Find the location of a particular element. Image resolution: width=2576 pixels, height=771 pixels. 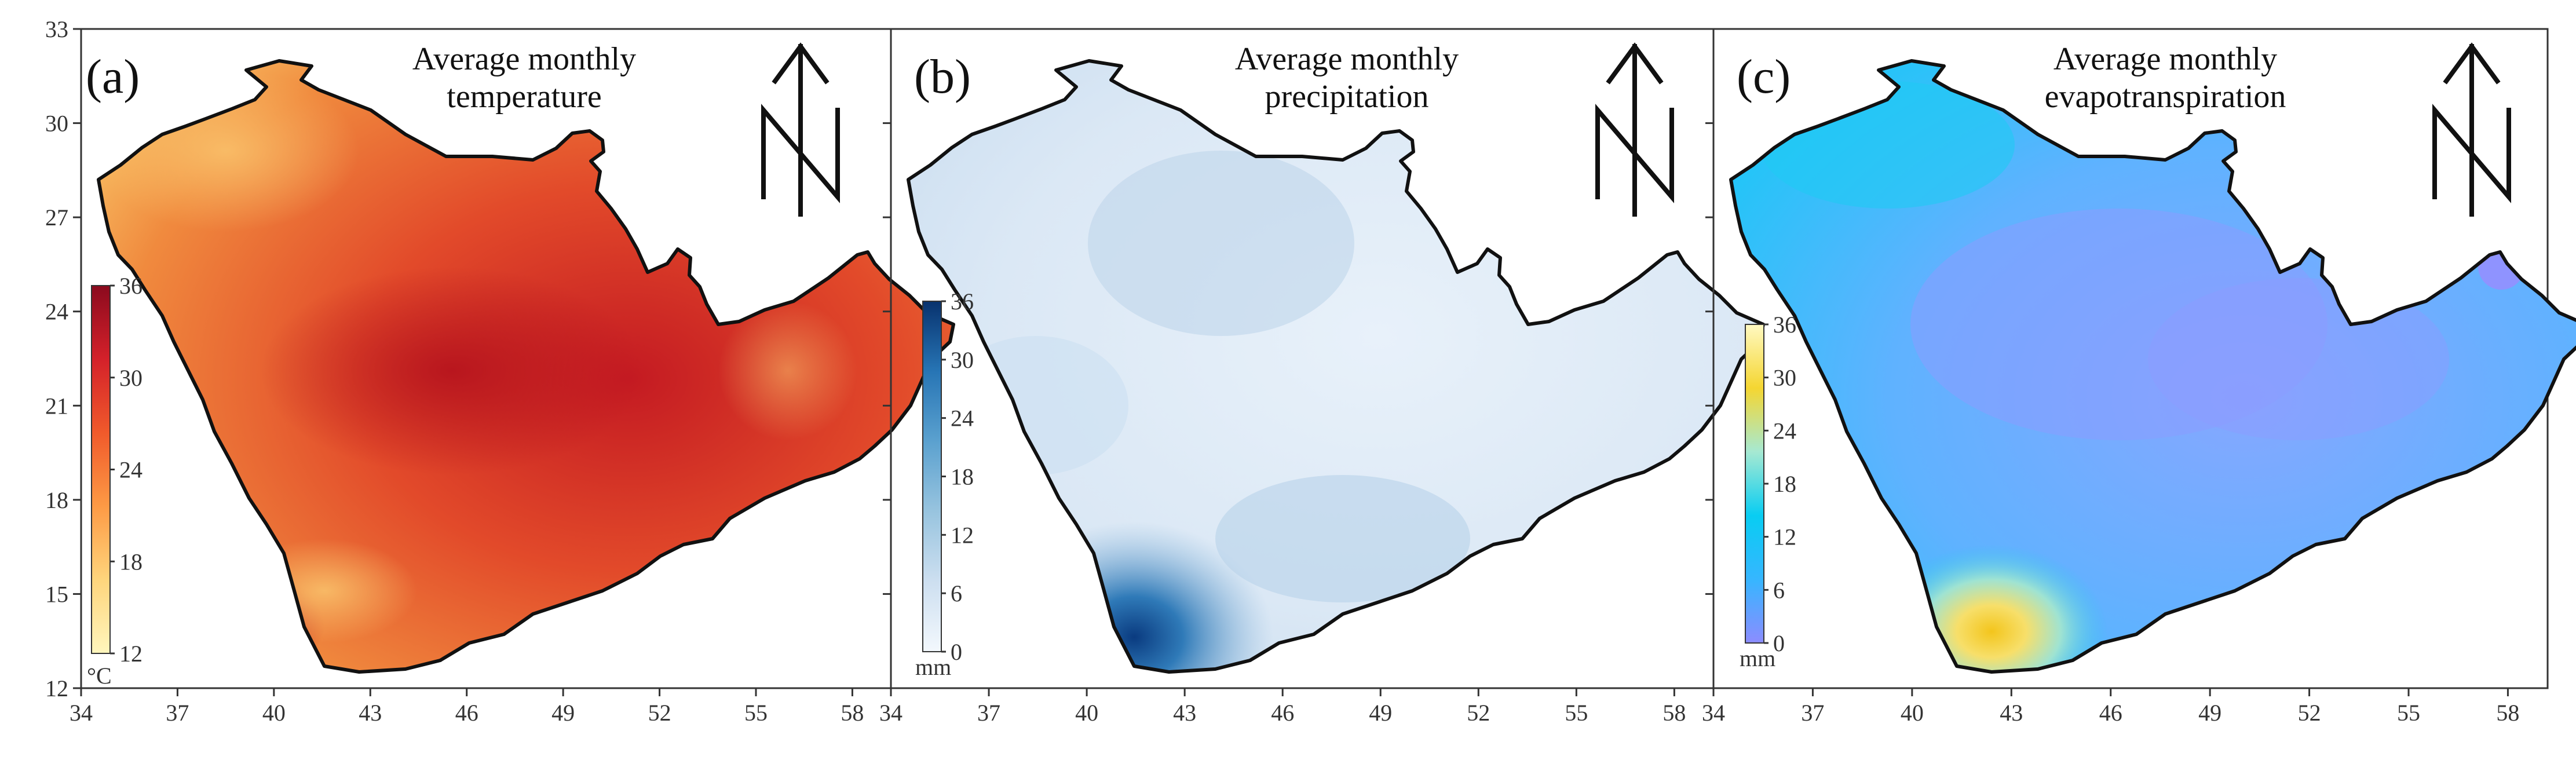

colorbar-a-ticks: 36 30 24 18 12 is located at coordinates (126, 470).